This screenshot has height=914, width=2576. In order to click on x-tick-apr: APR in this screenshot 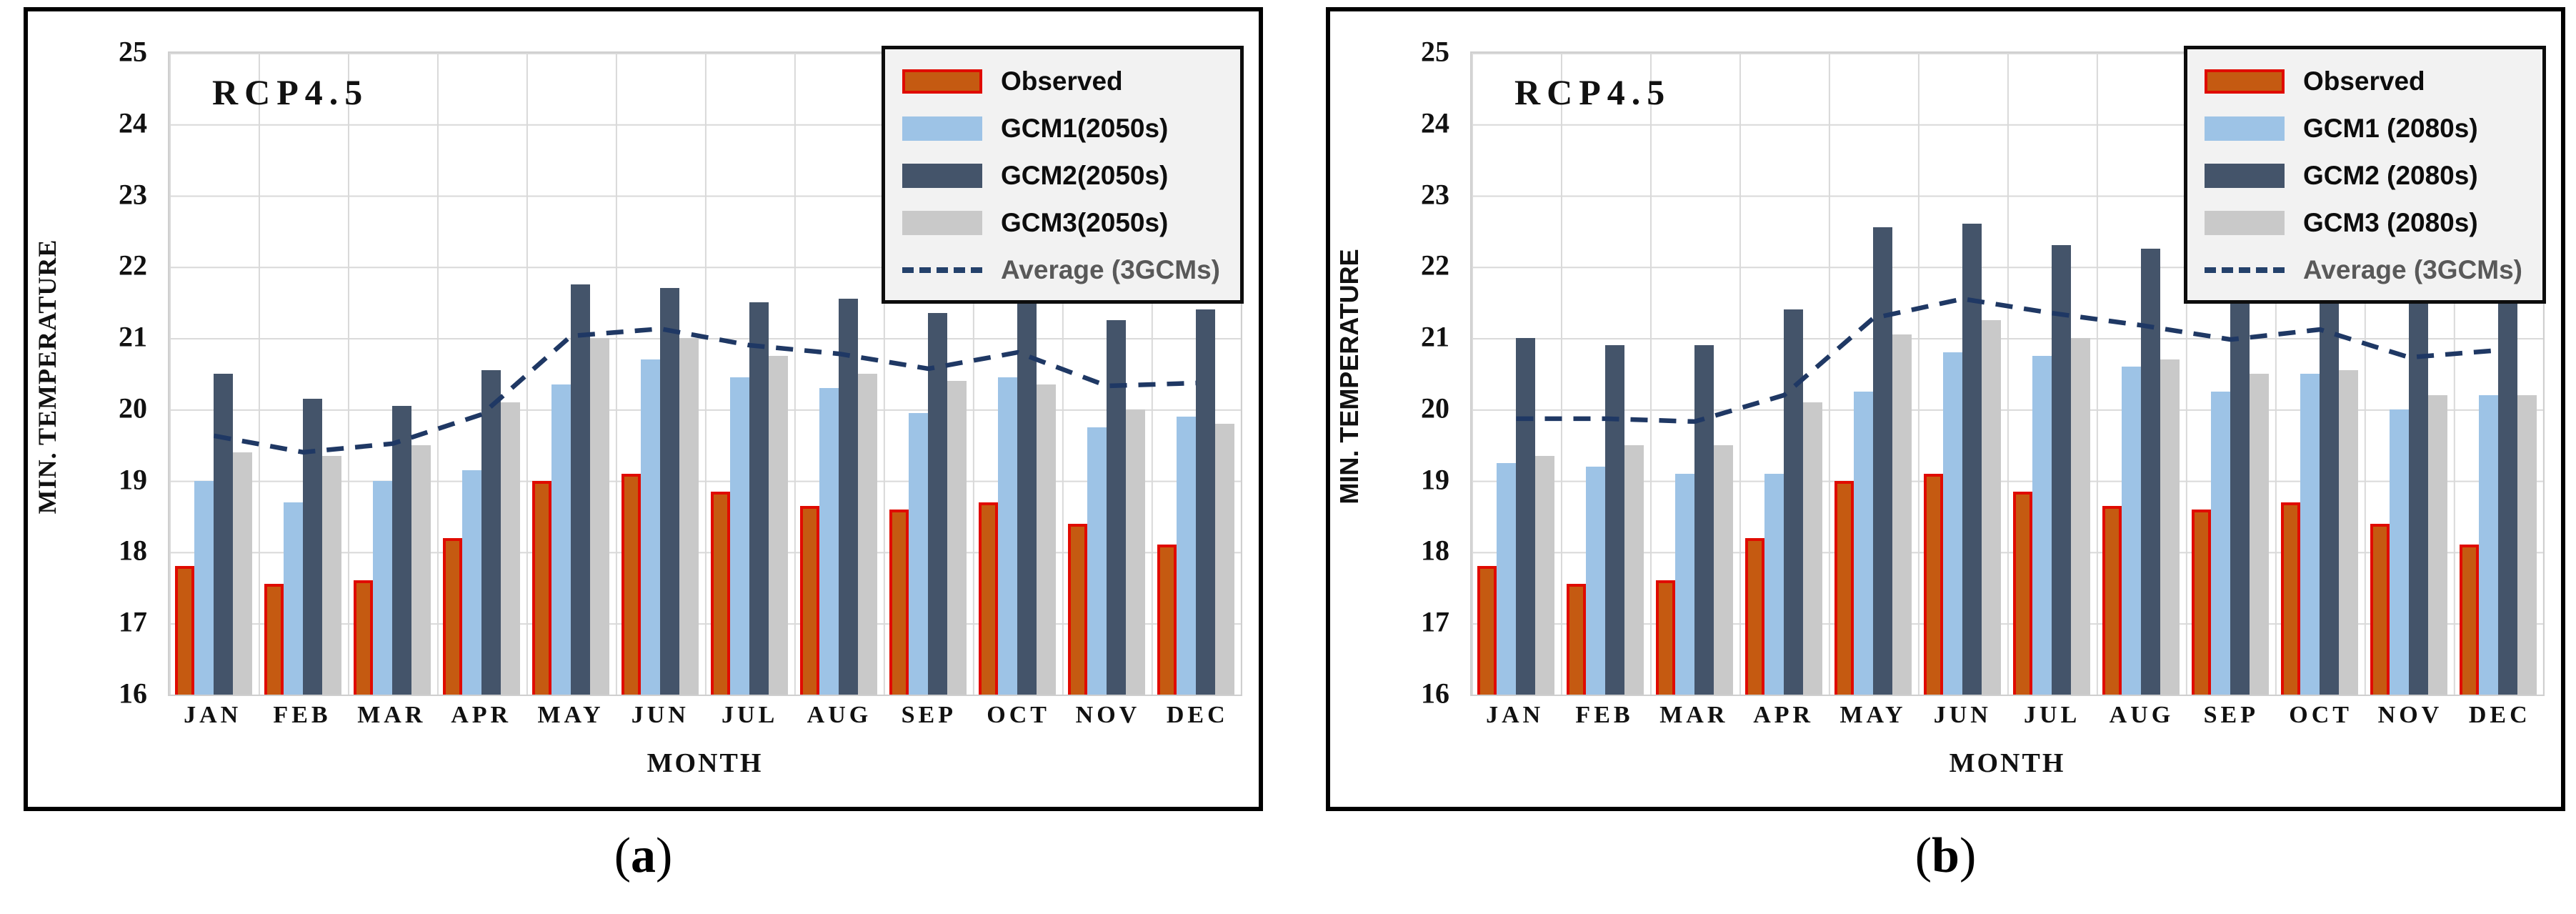, I will do `click(1784, 715)`.